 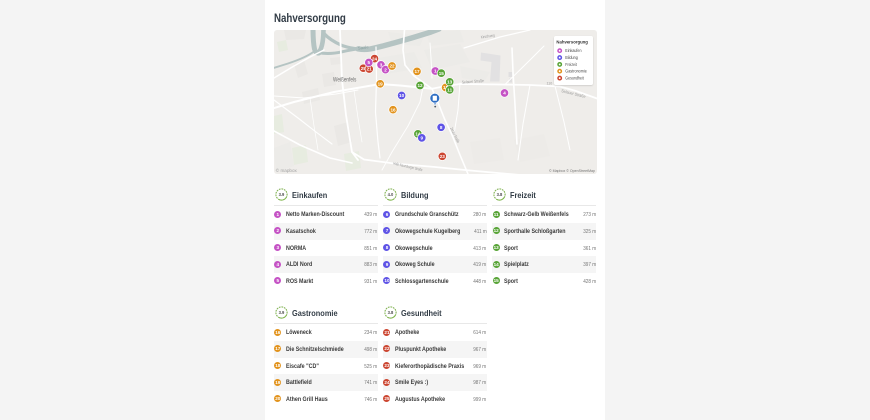 I want to click on svg-text: 24, so click(x=375, y=58).